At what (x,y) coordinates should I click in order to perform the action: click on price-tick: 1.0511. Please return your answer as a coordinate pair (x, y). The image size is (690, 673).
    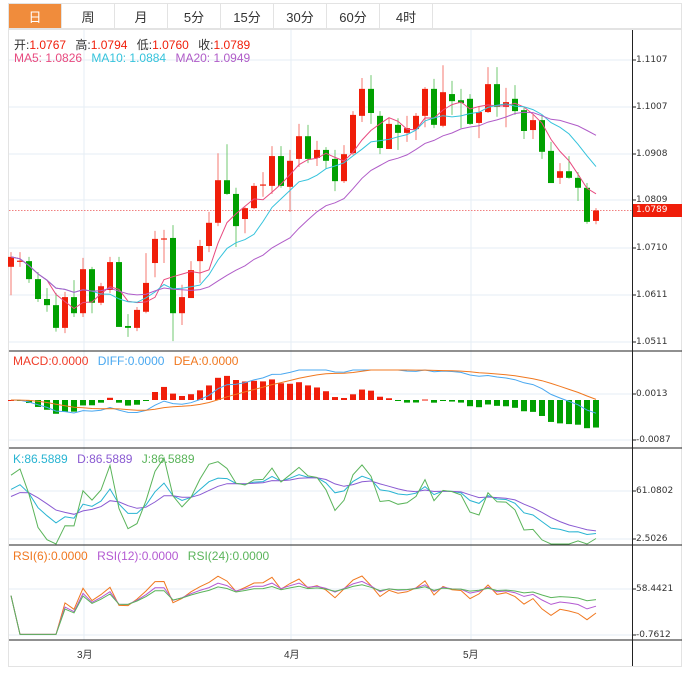
    Looking at the image, I should click on (652, 342).